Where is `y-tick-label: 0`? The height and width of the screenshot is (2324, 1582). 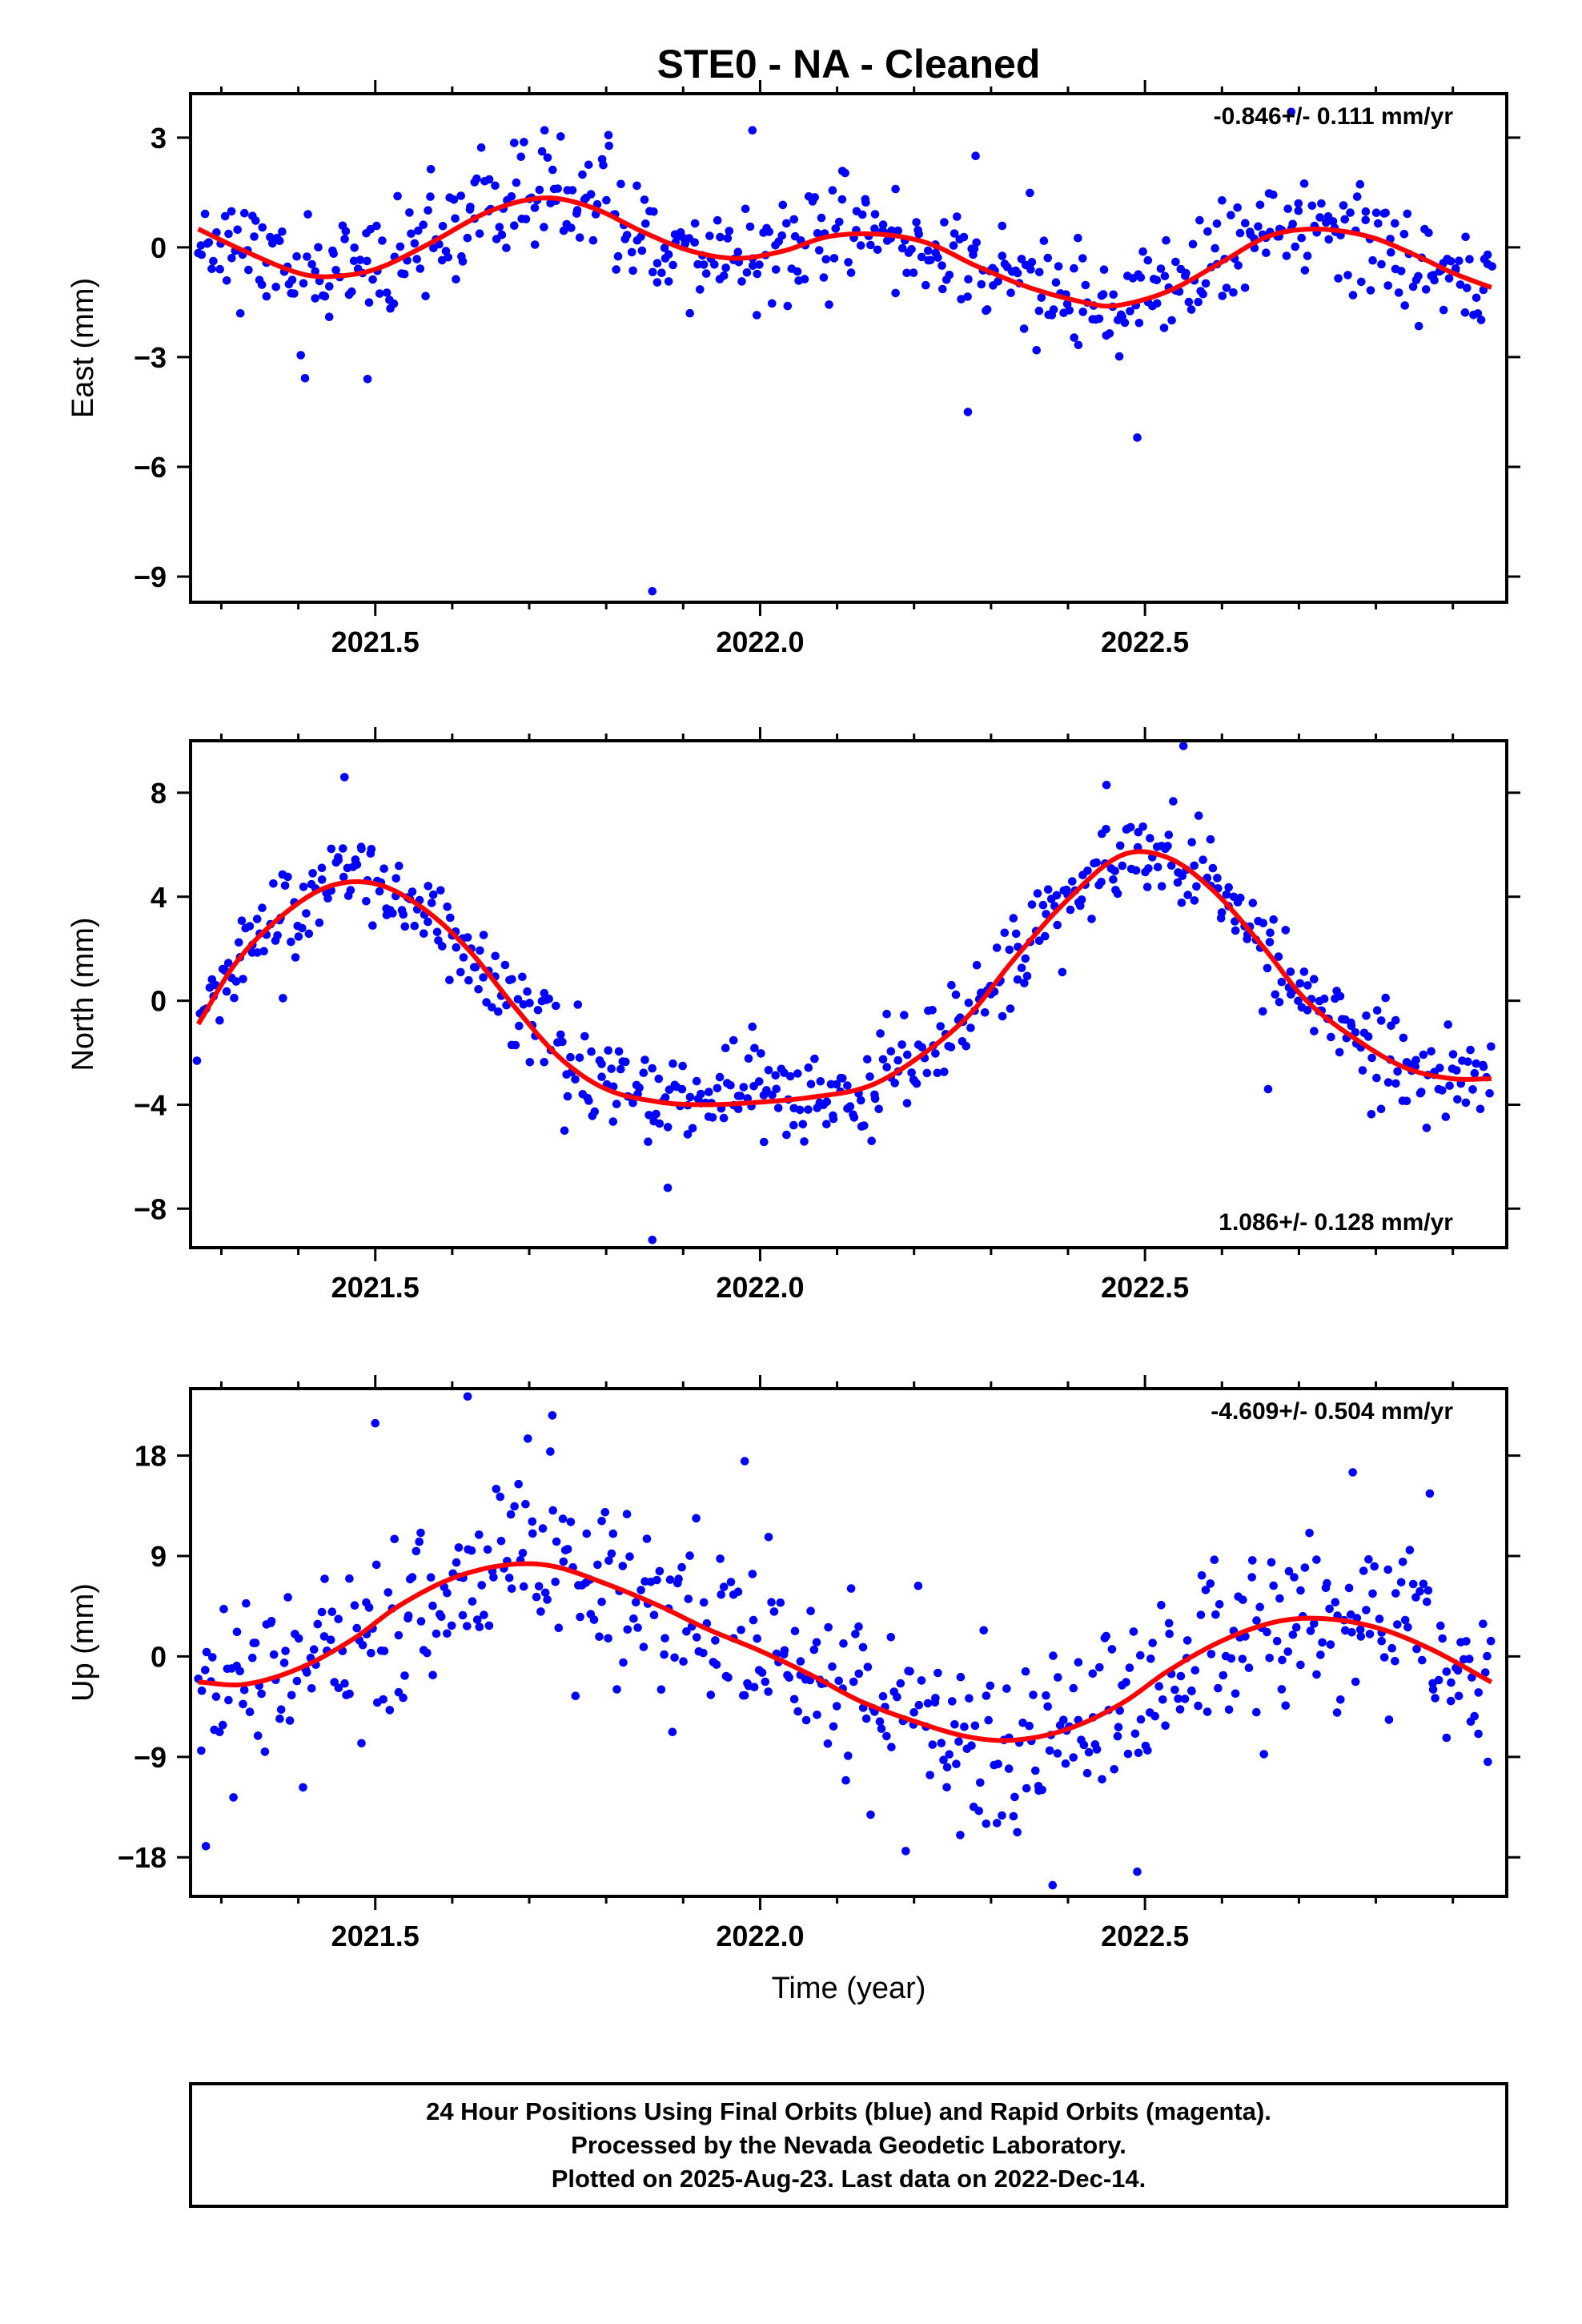 y-tick-label: 0 is located at coordinates (159, 1001).